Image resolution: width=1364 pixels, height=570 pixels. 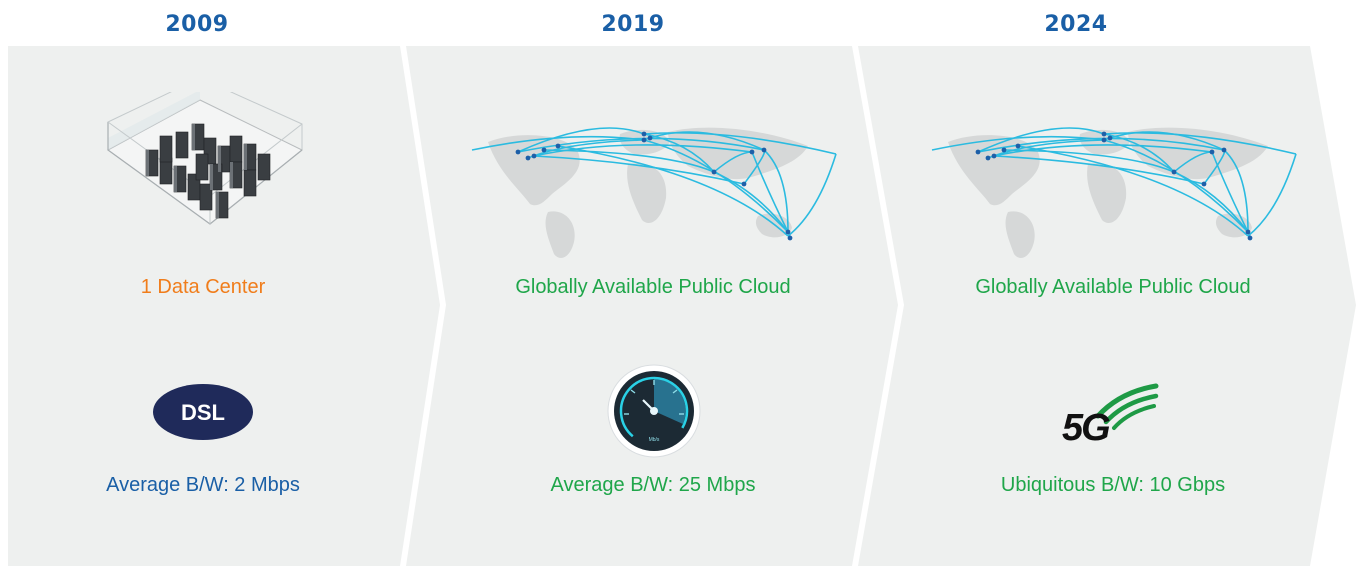 I want to click on 5g-logo-text: 5G, so click(x=1086, y=426).